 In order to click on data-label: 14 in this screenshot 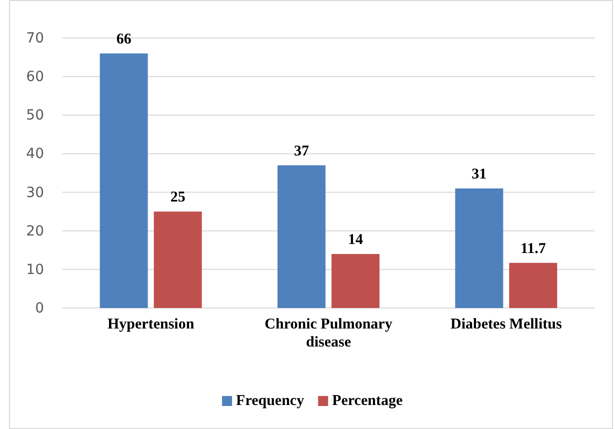, I will do `click(356, 240)`.